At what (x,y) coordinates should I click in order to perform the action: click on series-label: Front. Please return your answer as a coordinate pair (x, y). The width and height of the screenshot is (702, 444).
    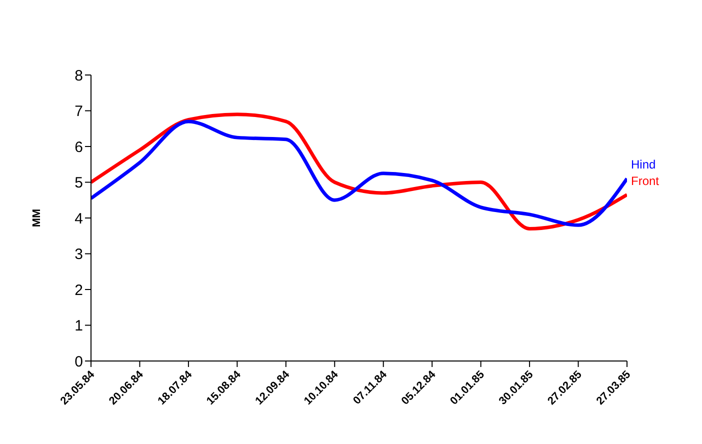
    Looking at the image, I should click on (645, 181).